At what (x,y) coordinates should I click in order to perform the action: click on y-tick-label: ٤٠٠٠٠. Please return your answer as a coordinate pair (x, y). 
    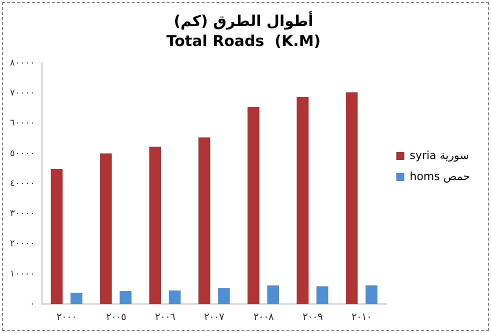
    Looking at the image, I should click on (22, 183).